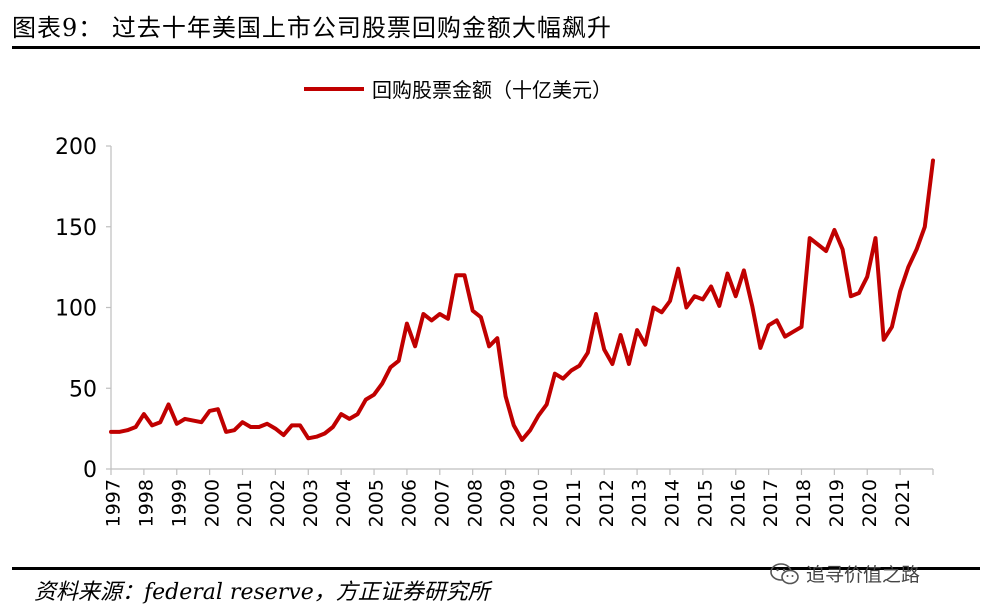 Image resolution: width=987 pixels, height=614 pixels. What do you see at coordinates (541, 503) in the screenshot?
I see `x-tick-label: 2010` at bounding box center [541, 503].